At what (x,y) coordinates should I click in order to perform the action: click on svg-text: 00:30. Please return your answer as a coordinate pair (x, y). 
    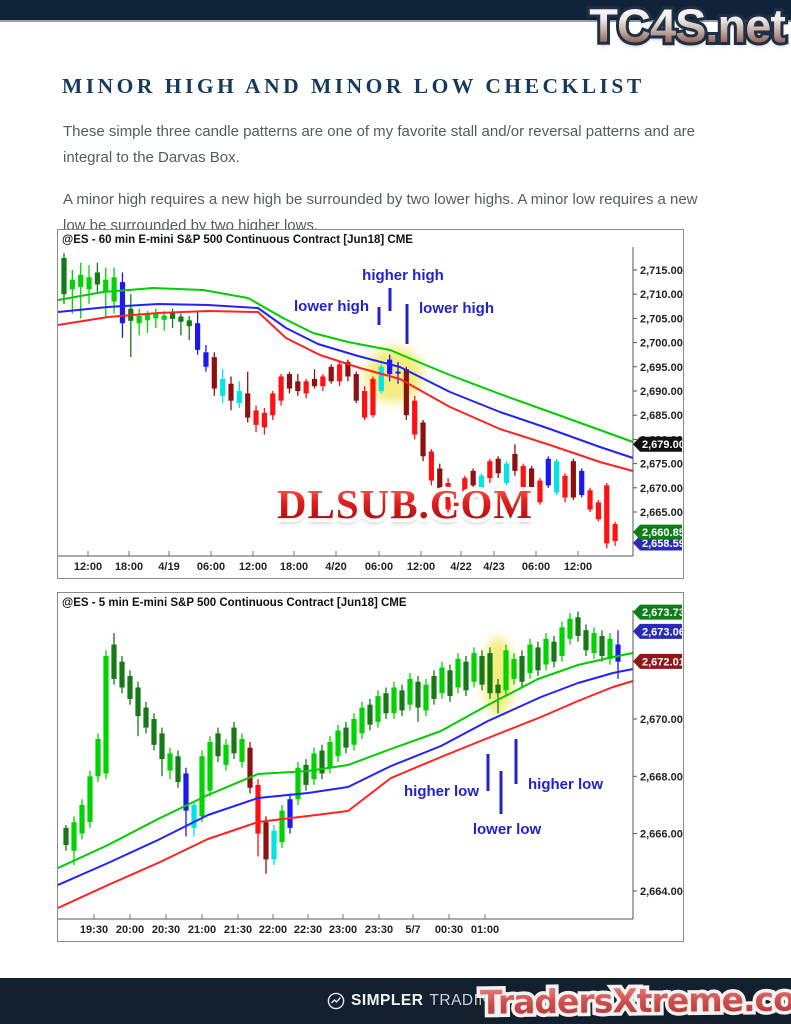
    Looking at the image, I should click on (449, 930).